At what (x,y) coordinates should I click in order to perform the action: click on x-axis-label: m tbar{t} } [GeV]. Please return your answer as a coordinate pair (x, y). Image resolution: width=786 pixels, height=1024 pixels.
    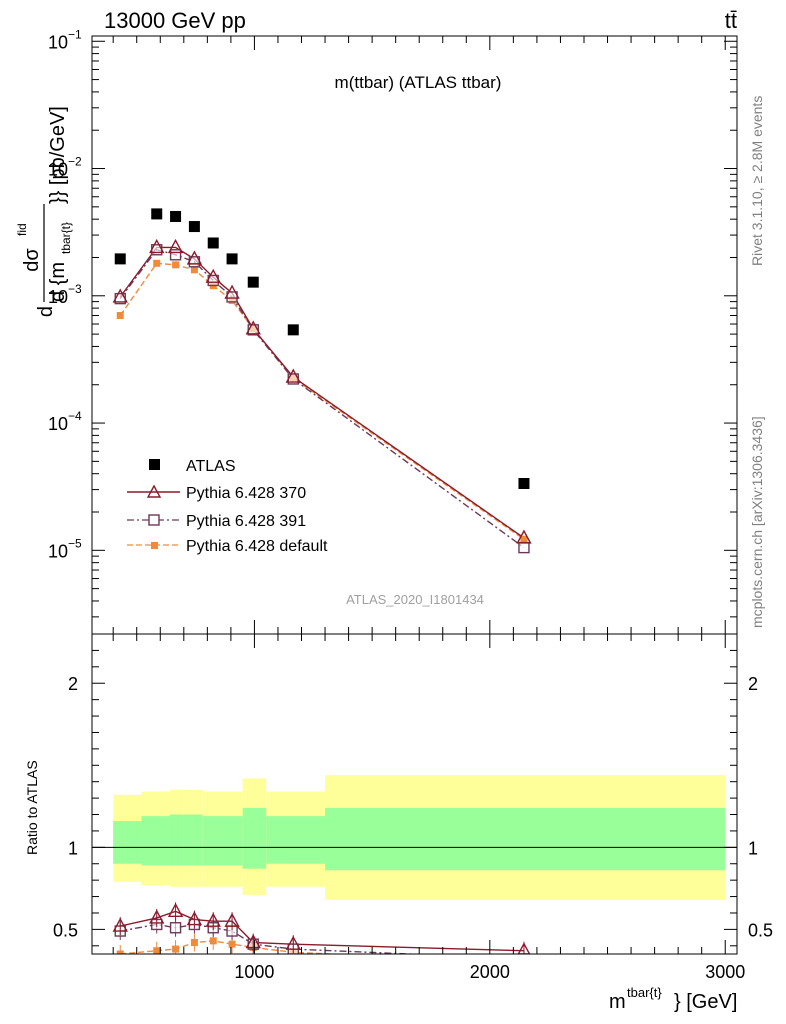
    Looking at the image, I should click on (673, 999).